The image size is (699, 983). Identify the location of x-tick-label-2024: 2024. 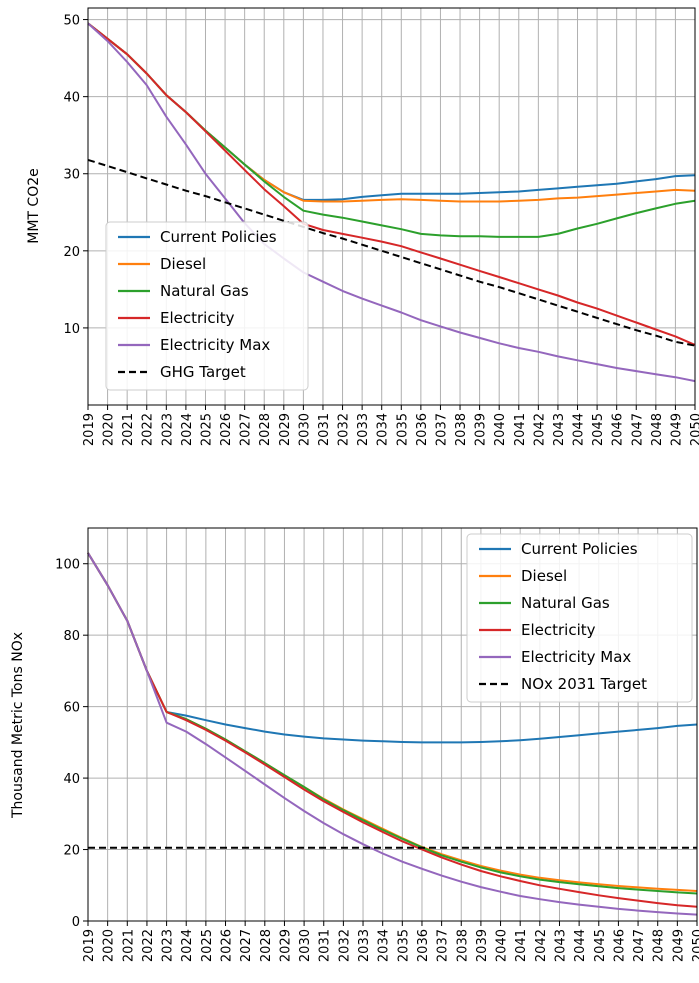
(187, 429).